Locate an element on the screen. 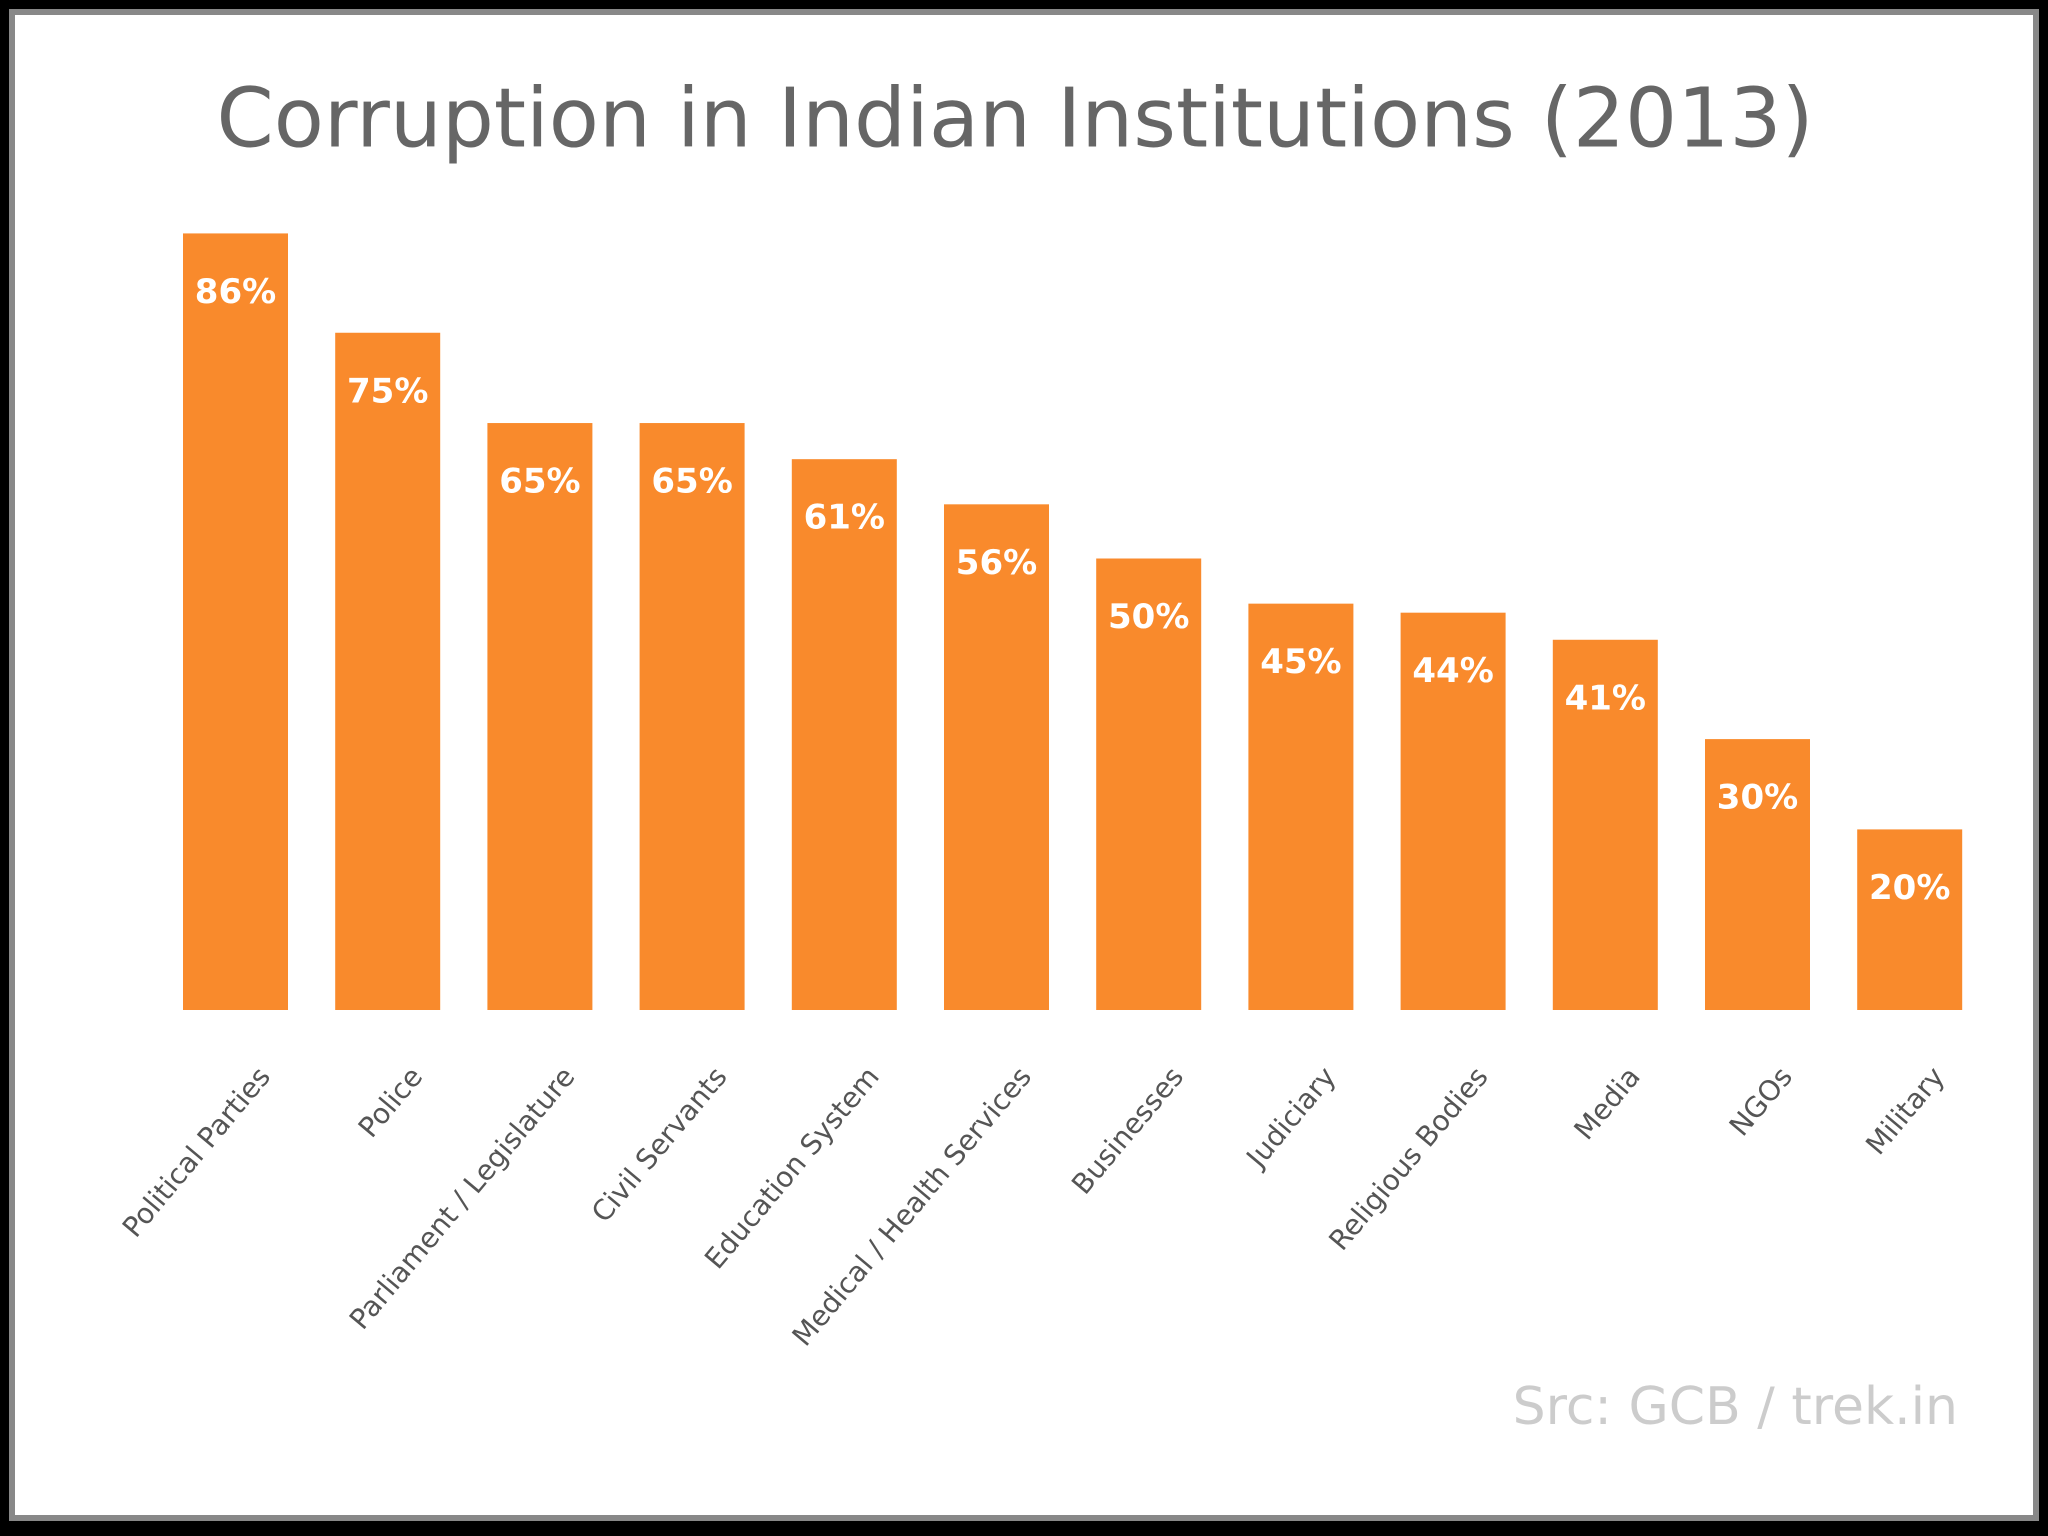 The width and height of the screenshot is (2048, 1536). value-label: 45% is located at coordinates (1300, 662).